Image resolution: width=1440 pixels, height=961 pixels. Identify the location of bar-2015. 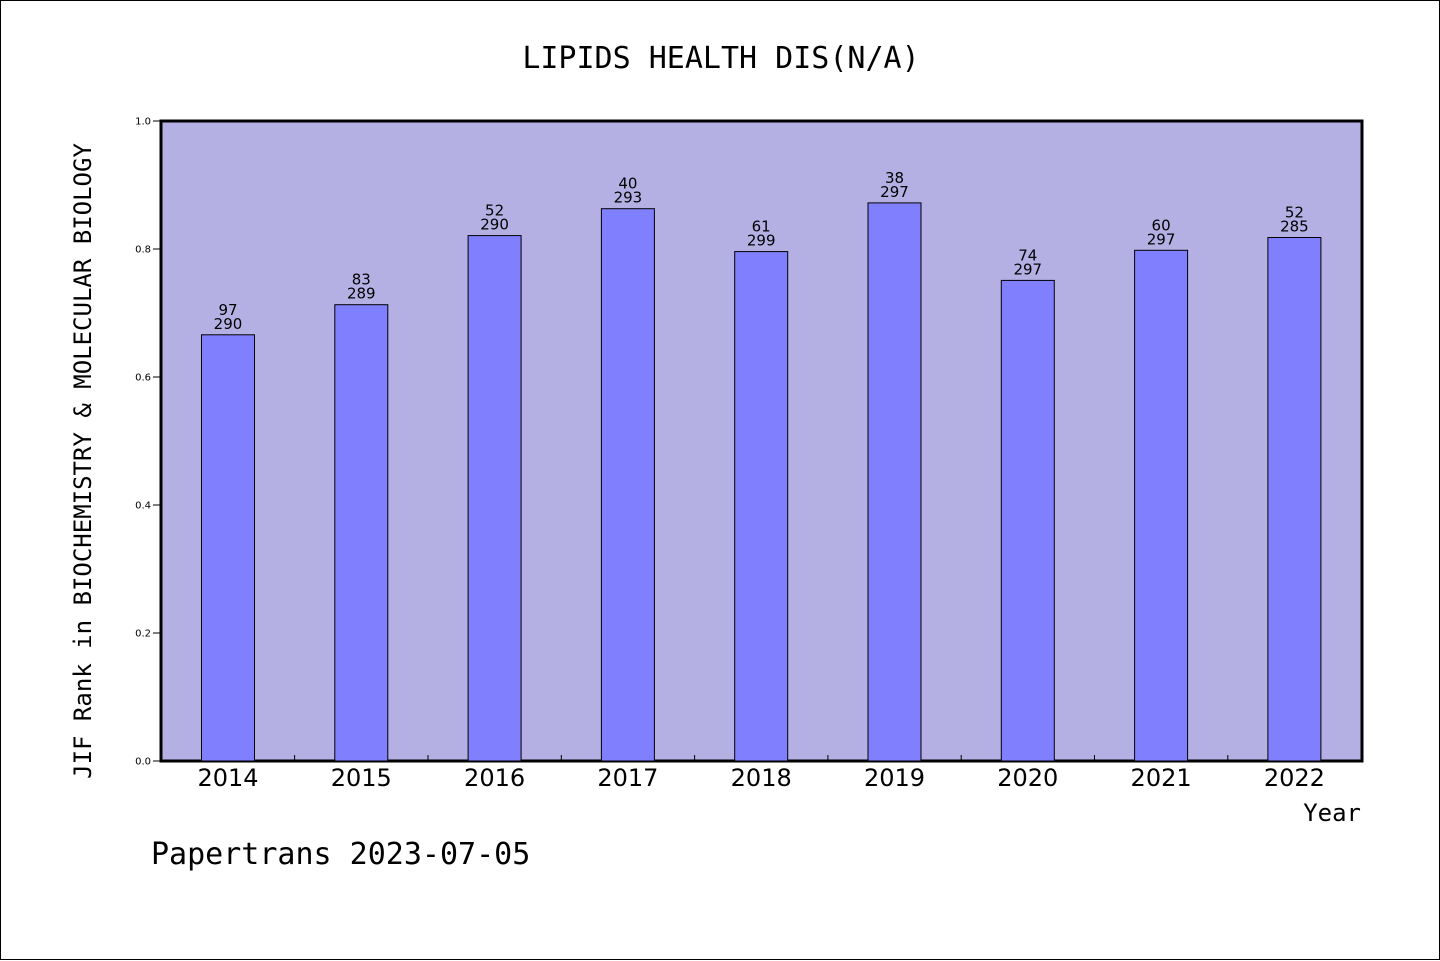
(361, 533).